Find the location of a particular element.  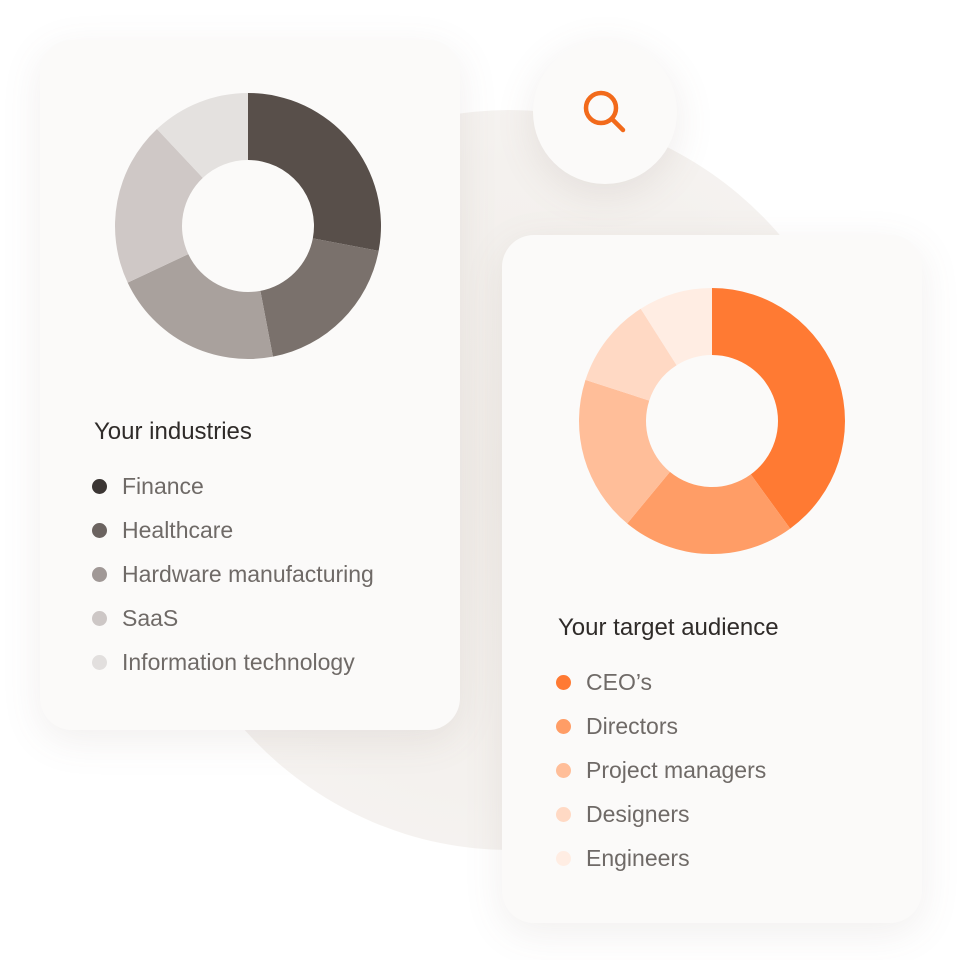

legend-label: Finance is located at coordinates (163, 485).